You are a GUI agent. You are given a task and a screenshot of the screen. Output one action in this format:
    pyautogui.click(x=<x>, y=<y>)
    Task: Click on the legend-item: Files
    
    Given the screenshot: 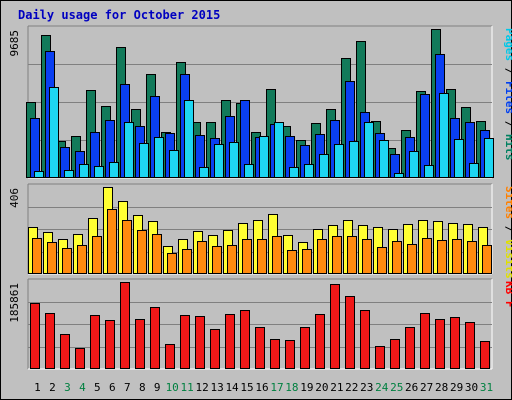 What is the action you would take?
    pyautogui.click(x=507, y=97)
    